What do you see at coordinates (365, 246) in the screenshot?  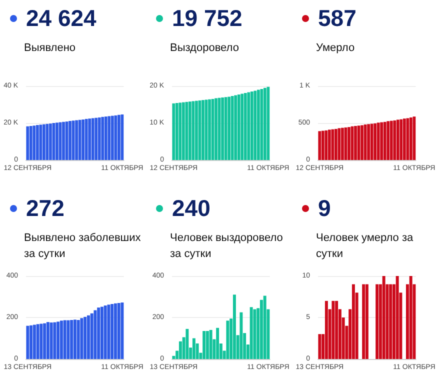 I see `chart-subtitle: Человек умерло за сутки` at bounding box center [365, 246].